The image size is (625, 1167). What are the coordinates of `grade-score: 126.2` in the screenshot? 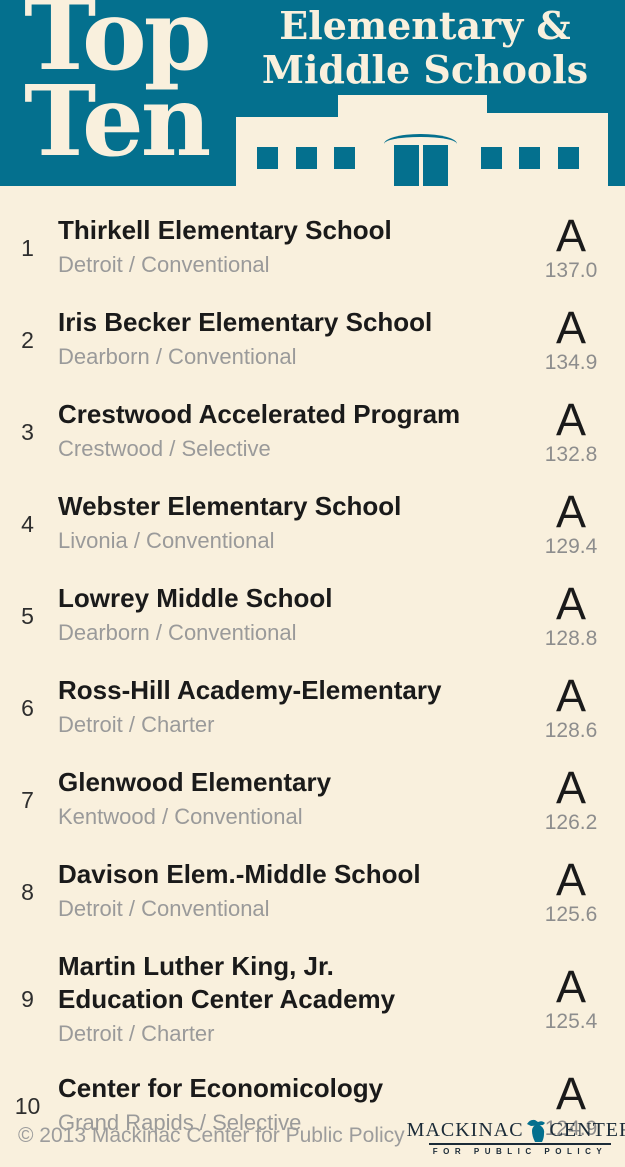 It's located at (571, 822).